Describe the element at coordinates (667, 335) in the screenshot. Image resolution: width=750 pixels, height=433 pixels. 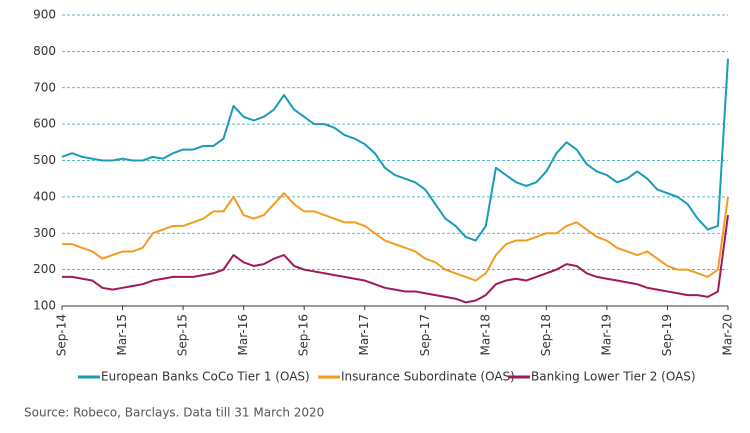
I see `x-tick-label: Sep-19` at that location.